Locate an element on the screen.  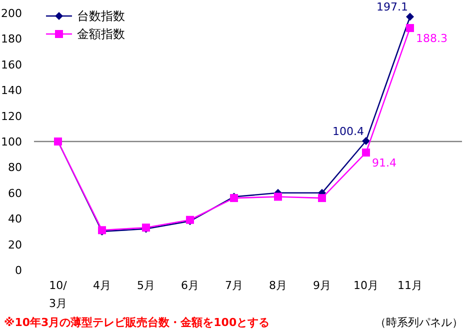
data-label: 100.4 is located at coordinates (348, 131).